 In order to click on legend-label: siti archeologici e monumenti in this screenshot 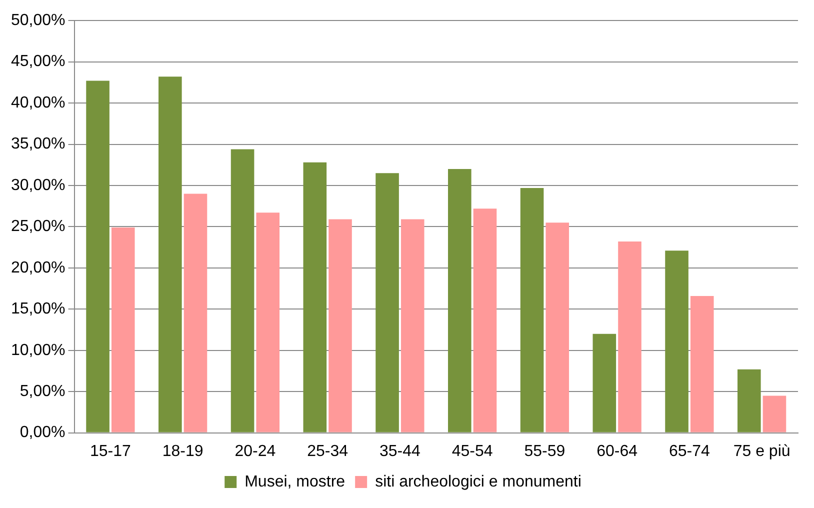, I will do `click(478, 481)`.